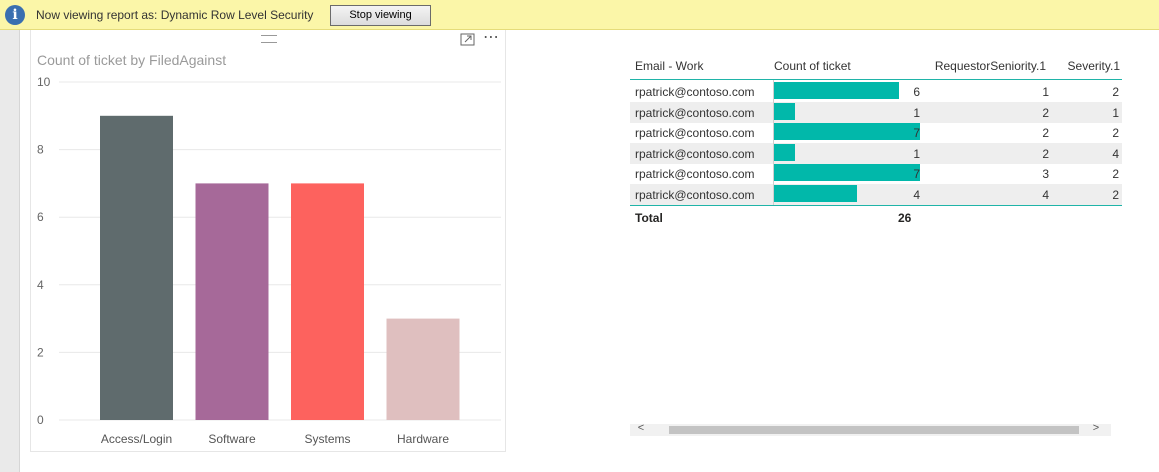  What do you see at coordinates (40, 217) in the screenshot?
I see `y-tick-label: 6` at bounding box center [40, 217].